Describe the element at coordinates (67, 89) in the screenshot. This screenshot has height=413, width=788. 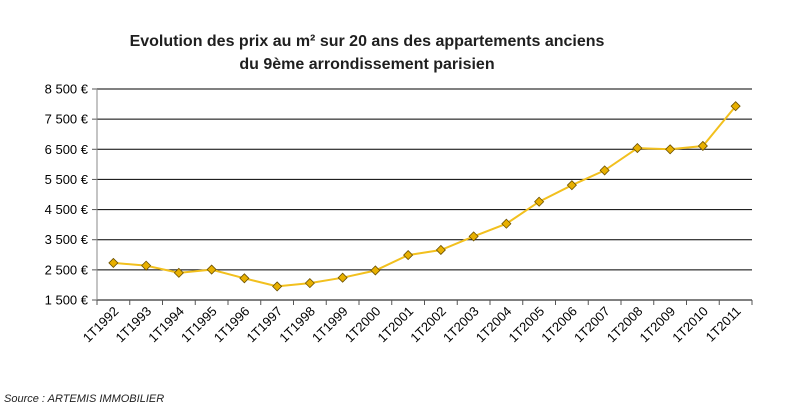
I see `y-tick-label: 8 500 €` at that location.